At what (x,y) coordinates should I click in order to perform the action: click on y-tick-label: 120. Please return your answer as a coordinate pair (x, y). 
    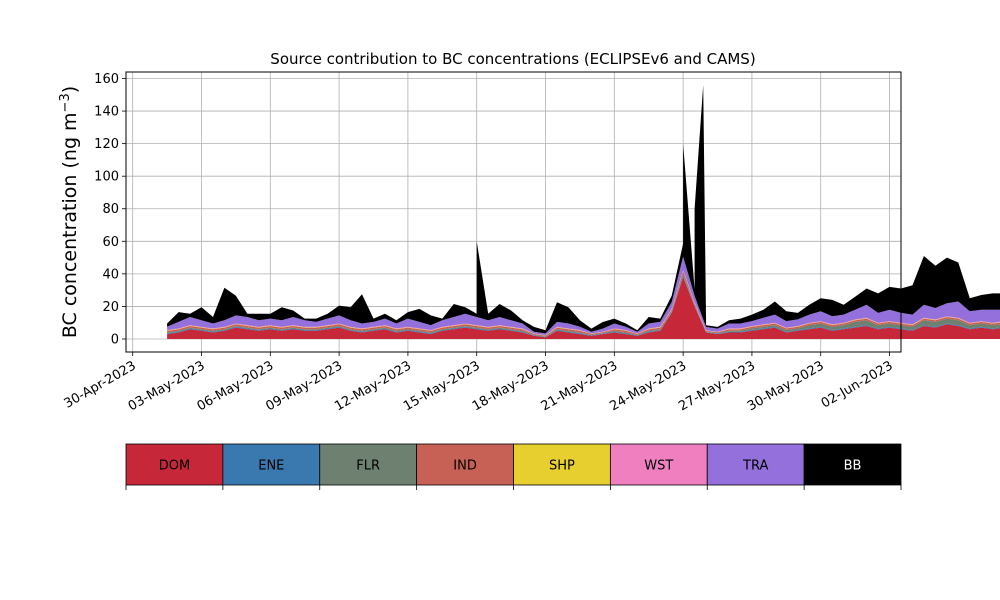
    Looking at the image, I should click on (106, 144).